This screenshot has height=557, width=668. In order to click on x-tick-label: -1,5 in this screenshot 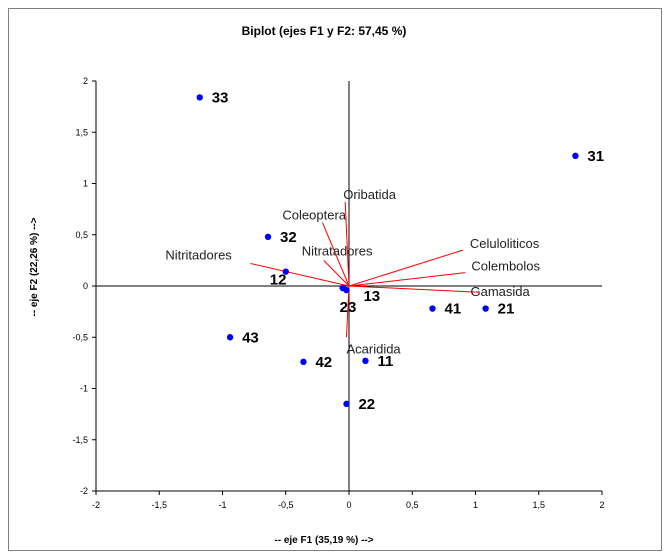, I will do `click(159, 505)`.